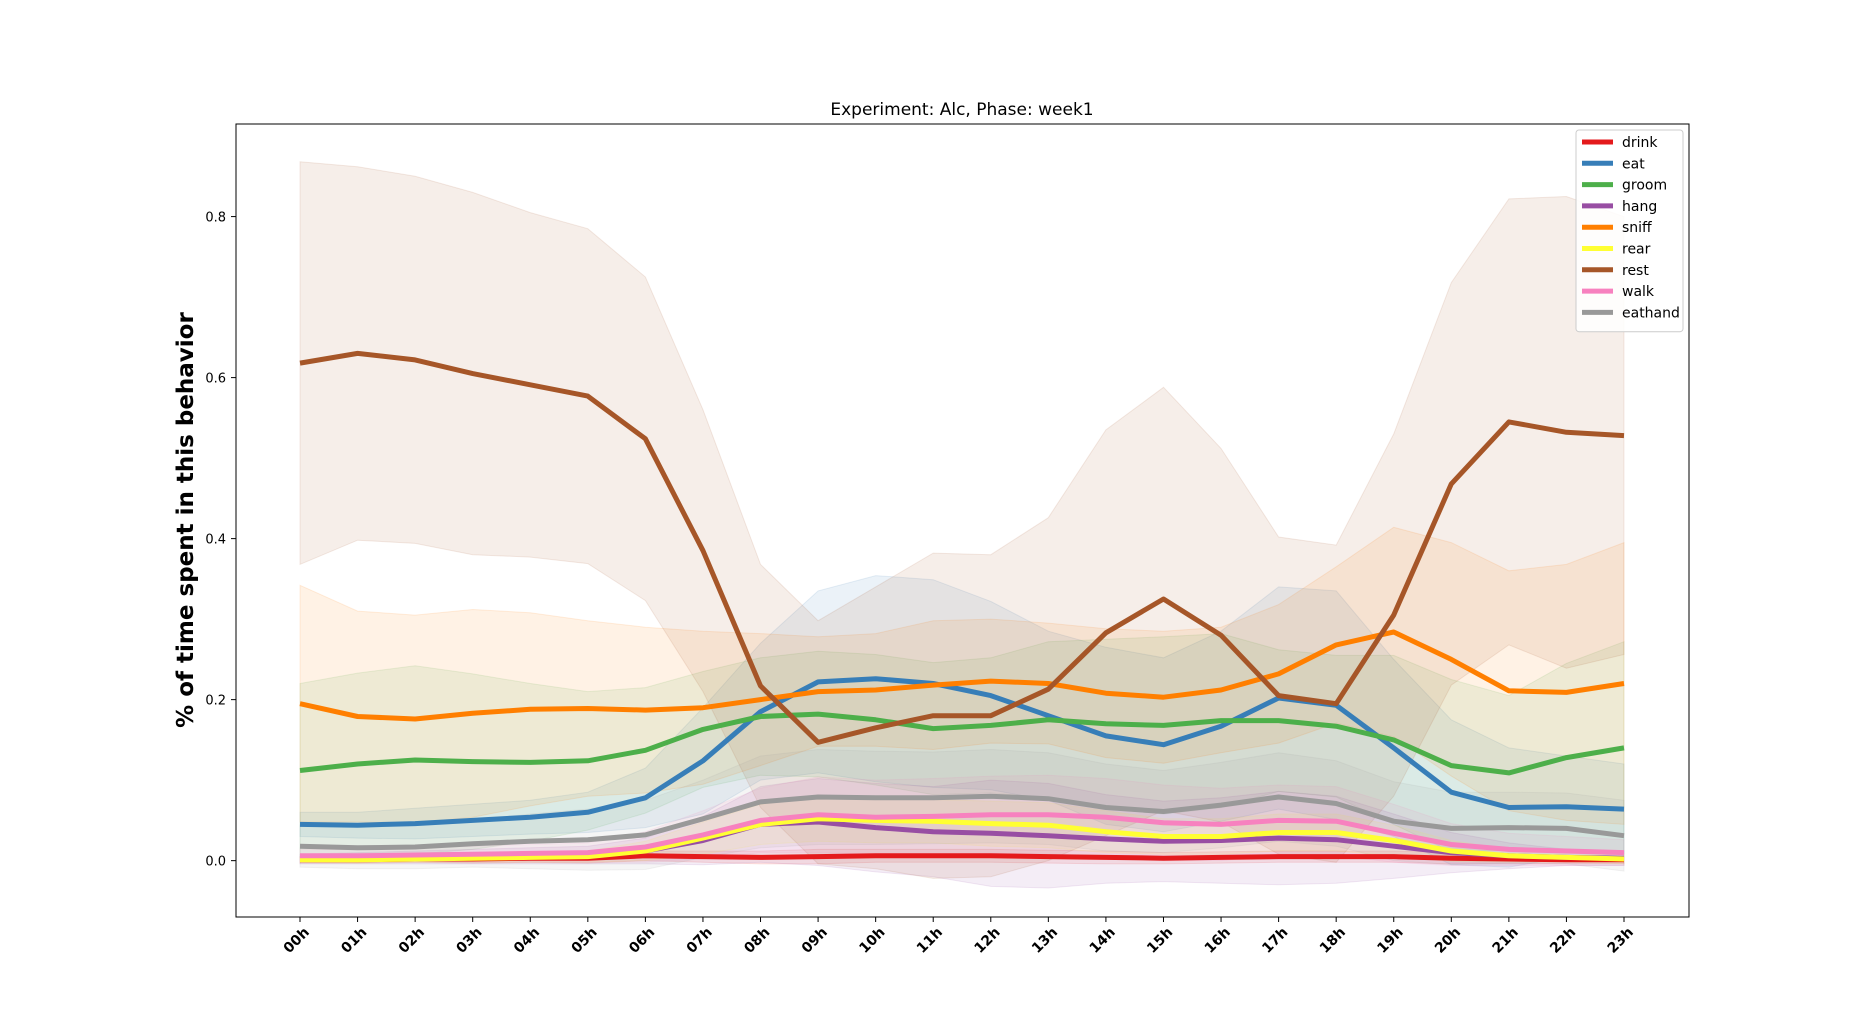 Image resolution: width=1855 pixels, height=1016 pixels. What do you see at coordinates (215, 862) in the screenshot?
I see `y-tick-label: 0.0` at bounding box center [215, 862].